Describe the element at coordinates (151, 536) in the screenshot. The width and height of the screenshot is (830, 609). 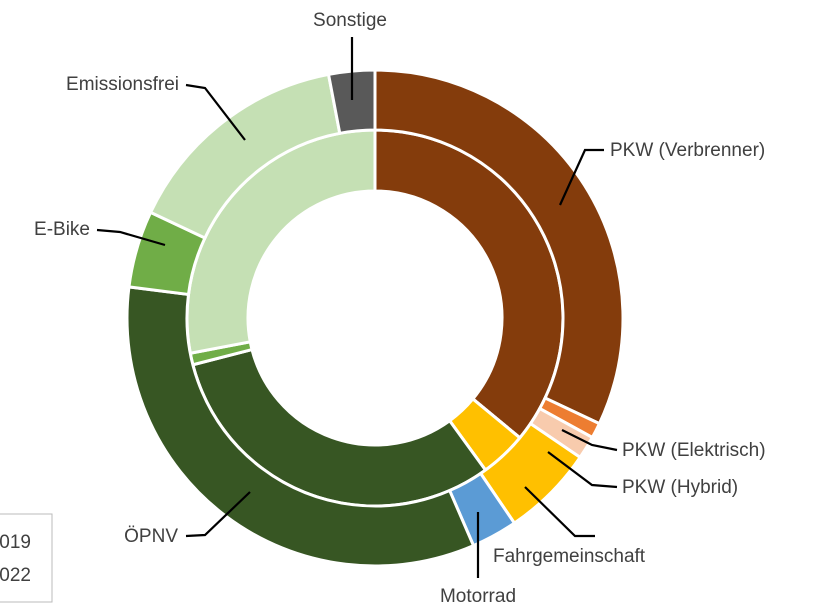
I see `category-label: ÖPNV` at that location.